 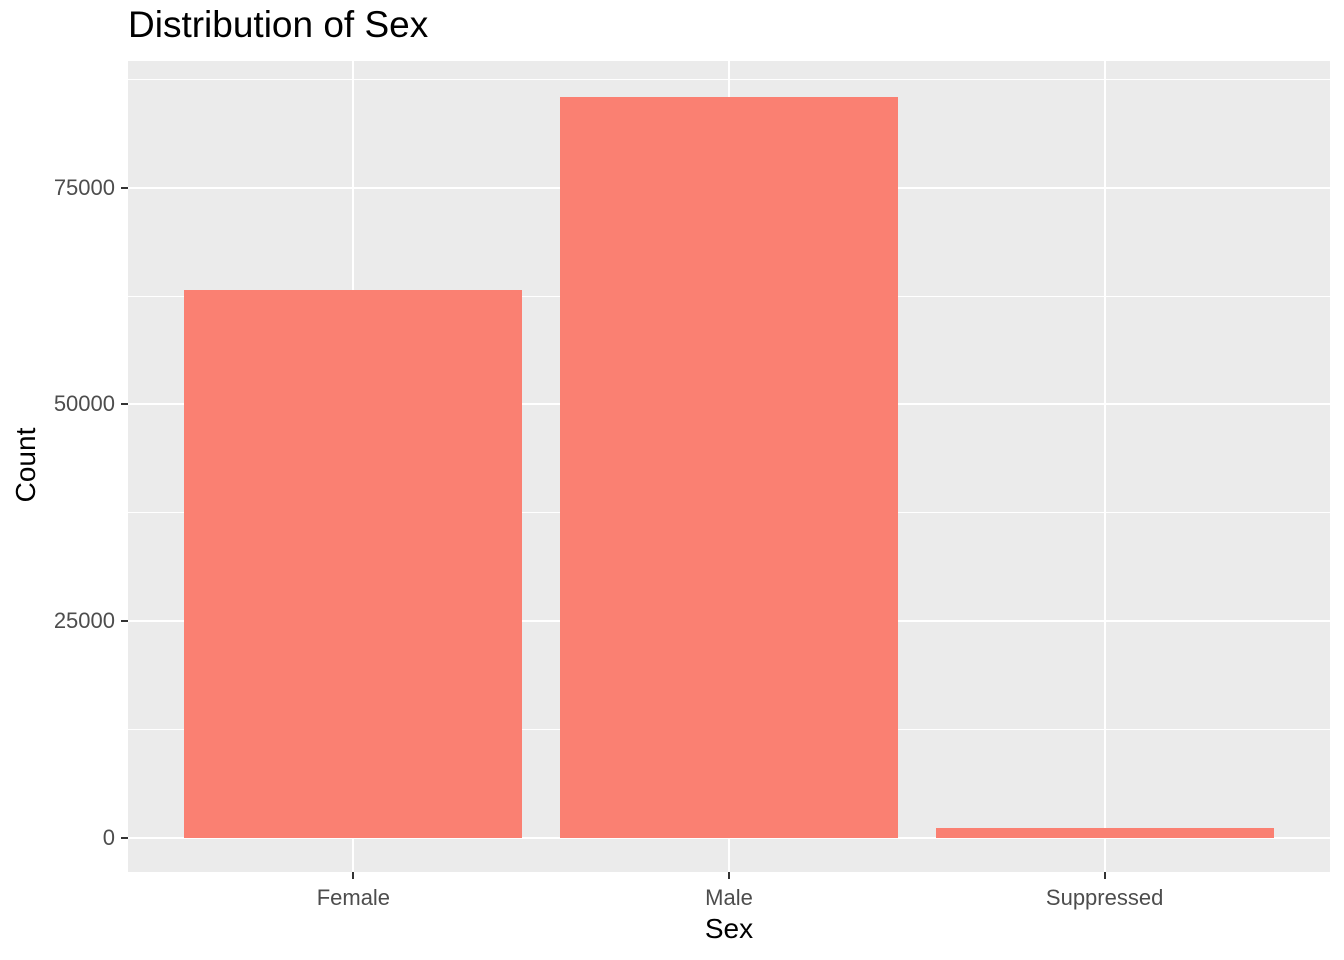 What do you see at coordinates (353, 897) in the screenshot?
I see `x-tick-label: Female` at bounding box center [353, 897].